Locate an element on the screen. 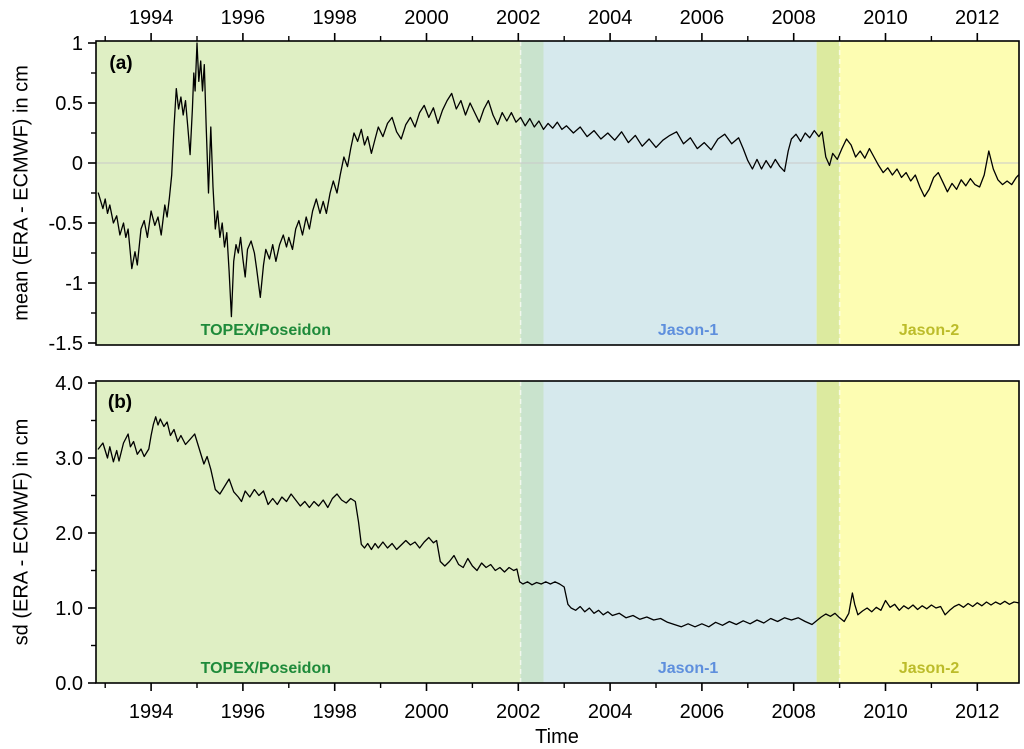 The width and height of the screenshot is (1024, 749). y-tick-label: -1 is located at coordinates (74, 284).